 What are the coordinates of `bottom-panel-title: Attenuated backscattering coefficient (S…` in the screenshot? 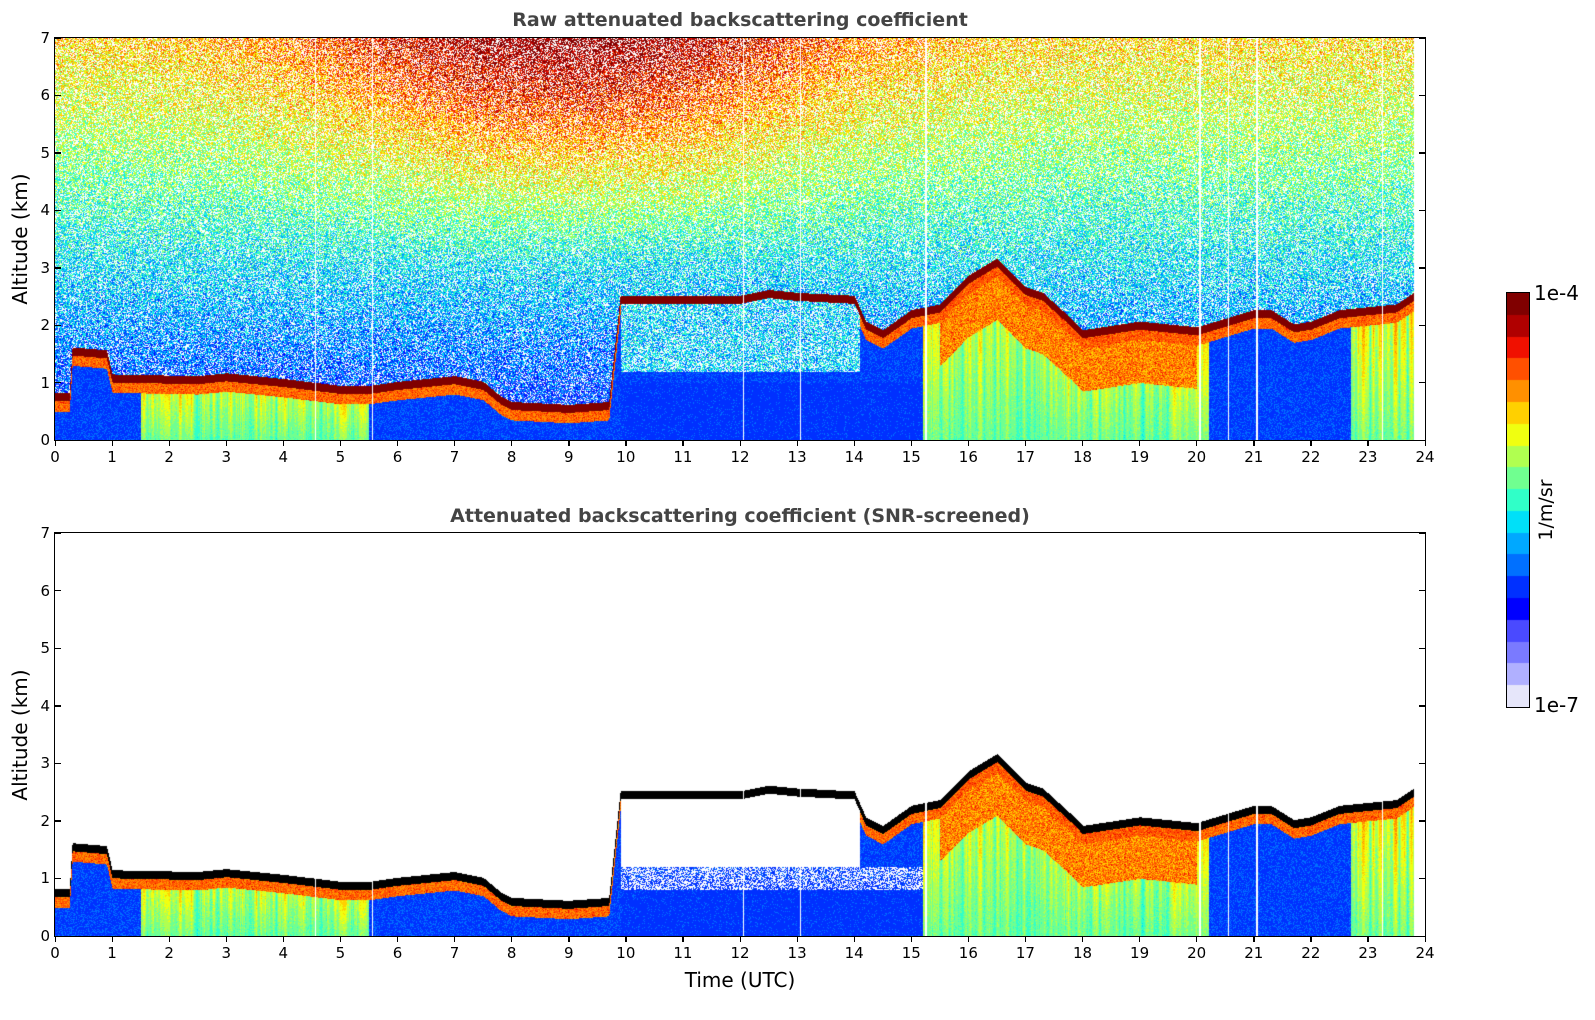 It's located at (740, 516).